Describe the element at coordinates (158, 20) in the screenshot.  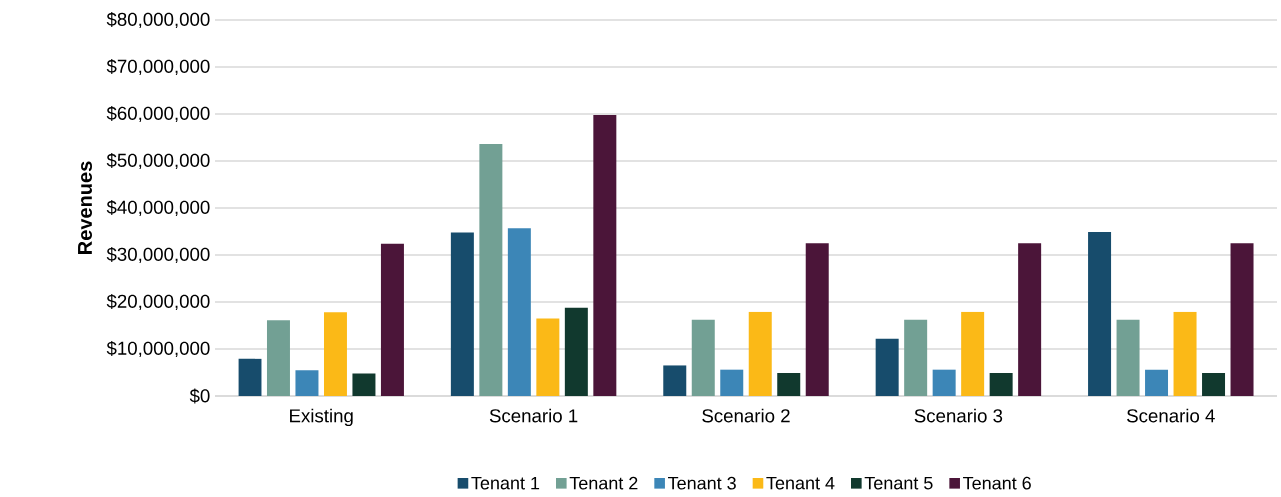
I see `y-tick-label: $80,000,000` at that location.